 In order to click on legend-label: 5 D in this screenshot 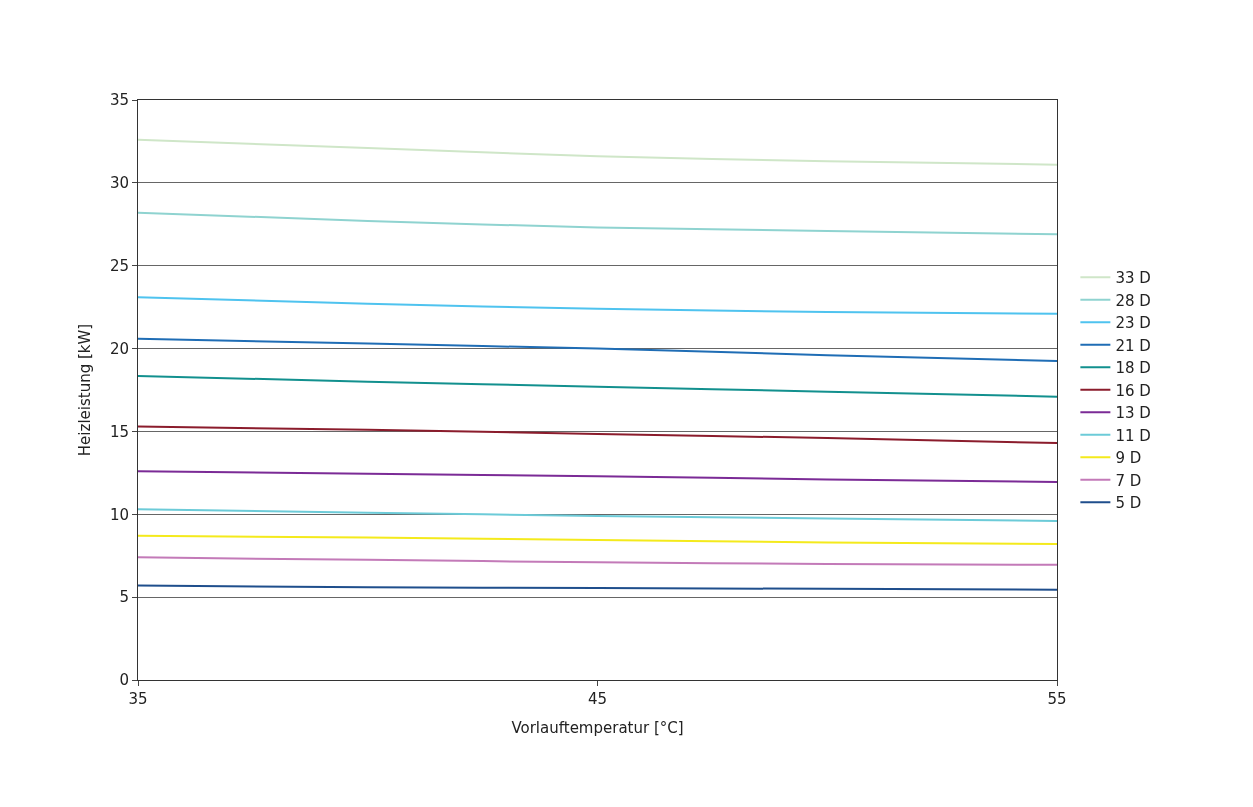, I will do `click(1128, 503)`.